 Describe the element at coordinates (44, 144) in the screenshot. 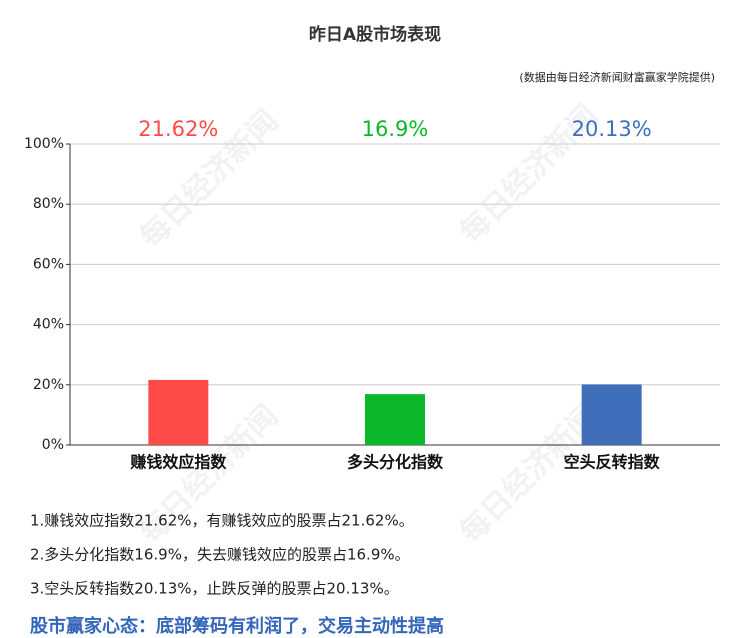

I see `y-tick-label: 100%` at that location.